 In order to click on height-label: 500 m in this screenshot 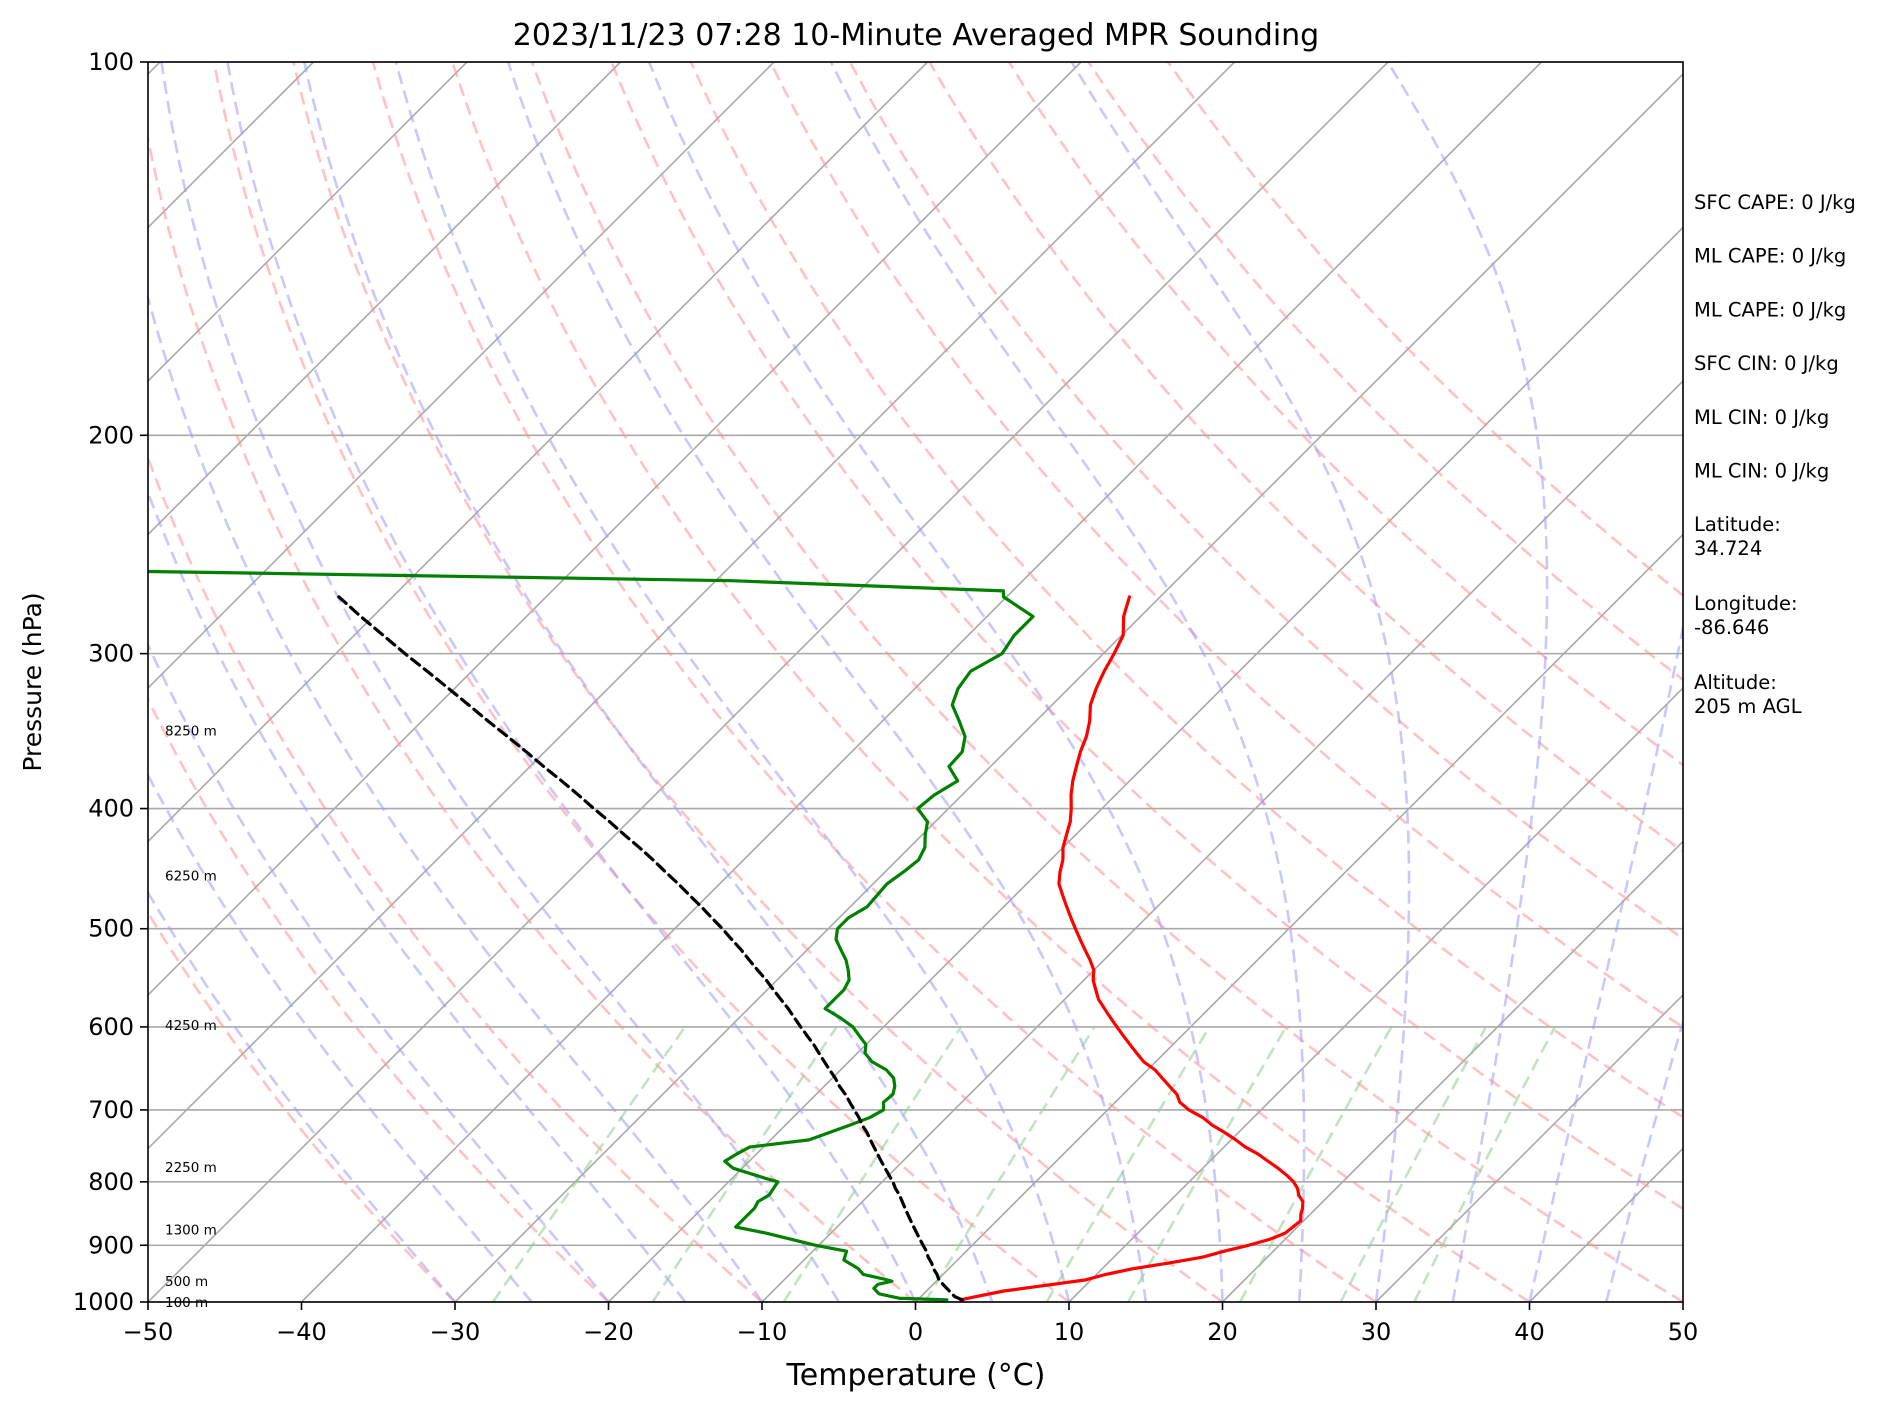, I will do `click(186, 1282)`.